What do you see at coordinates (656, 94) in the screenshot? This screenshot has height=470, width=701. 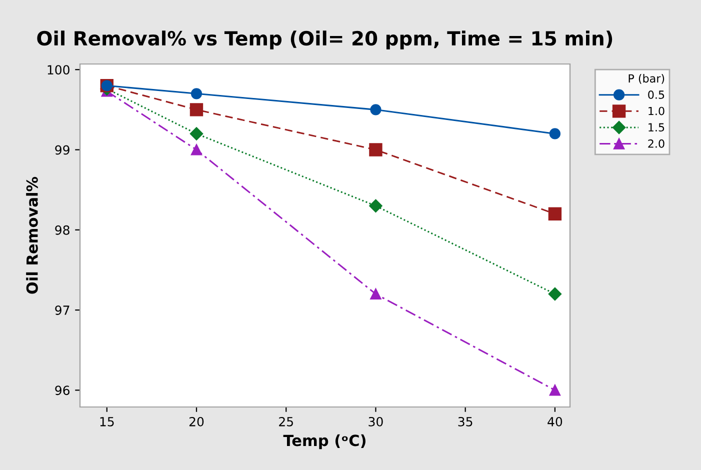 I see `legend-label: 0.5` at bounding box center [656, 94].